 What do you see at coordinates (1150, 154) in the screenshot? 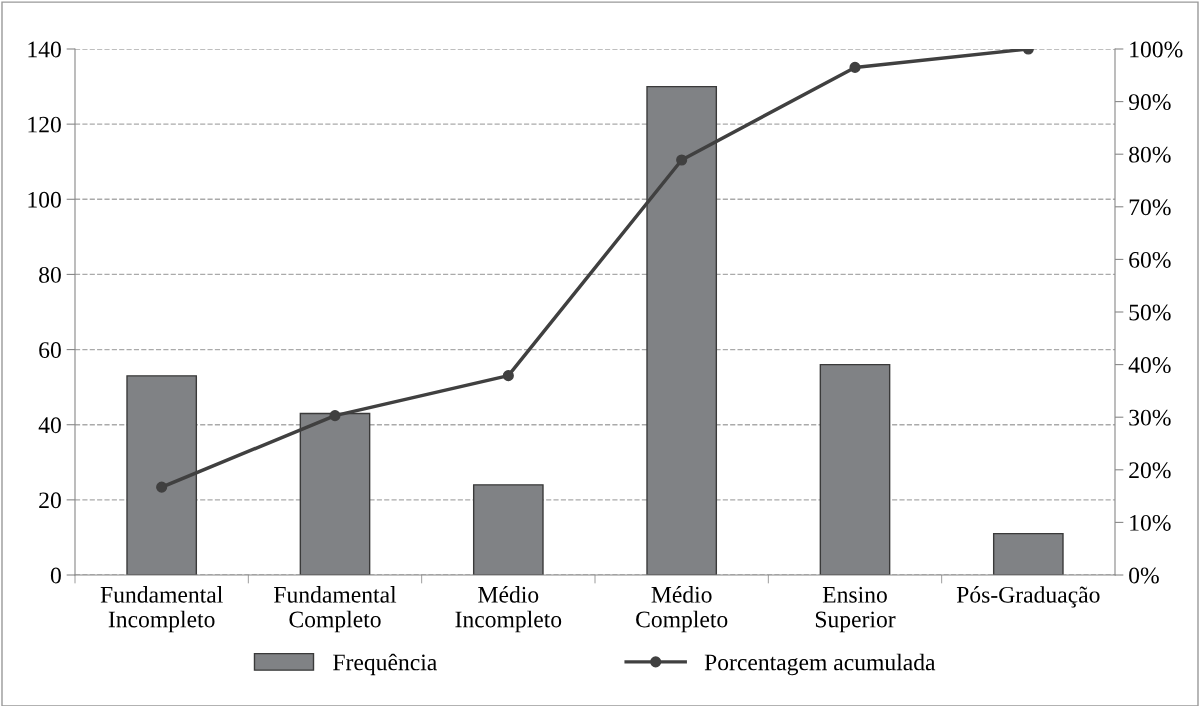
I see `y2-tick-label: 80%` at bounding box center [1150, 154].